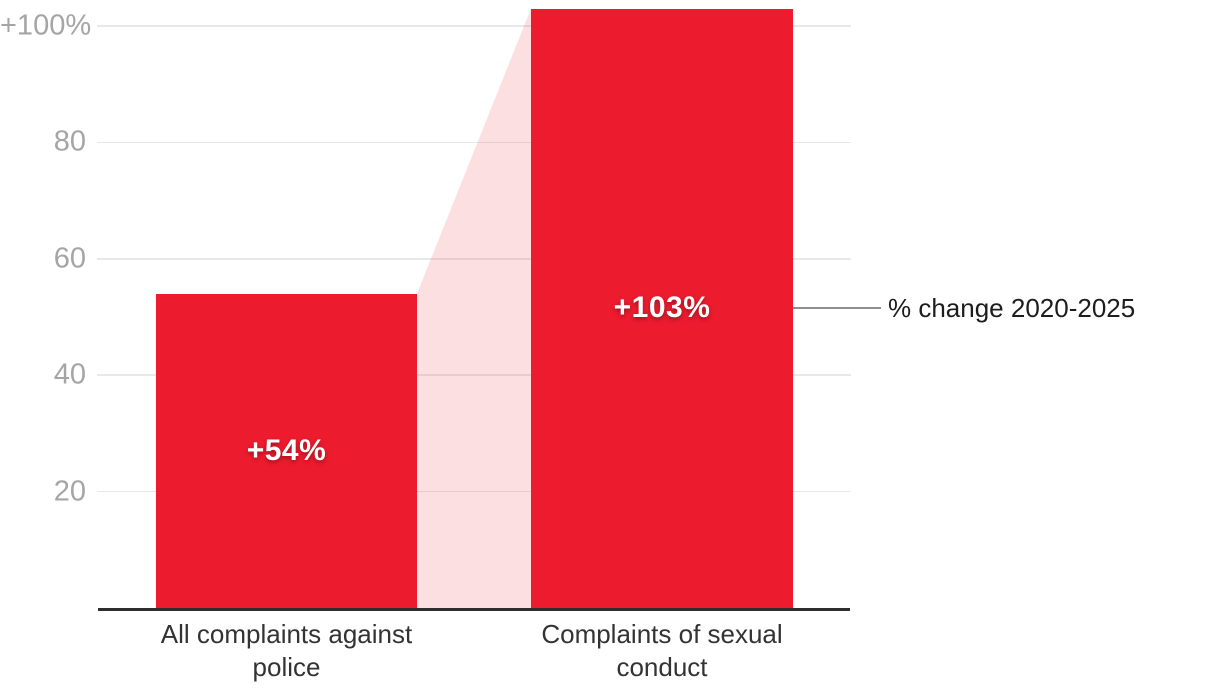  I want to click on x-axis-label-all-complaints: All complaints against police, so click(286, 651).